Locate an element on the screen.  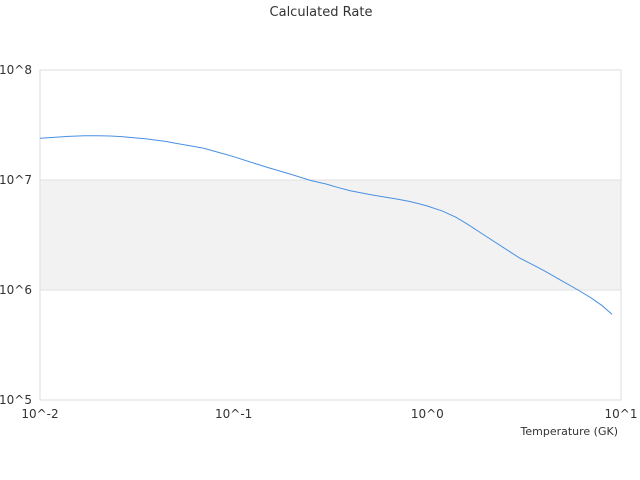
y-tick-label: 10^6 is located at coordinates (16, 290).